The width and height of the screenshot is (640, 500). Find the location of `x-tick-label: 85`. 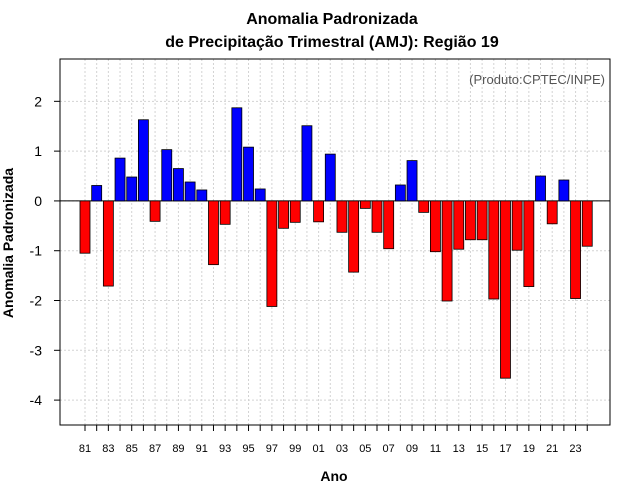

x-tick-label: 85 is located at coordinates (132, 449).